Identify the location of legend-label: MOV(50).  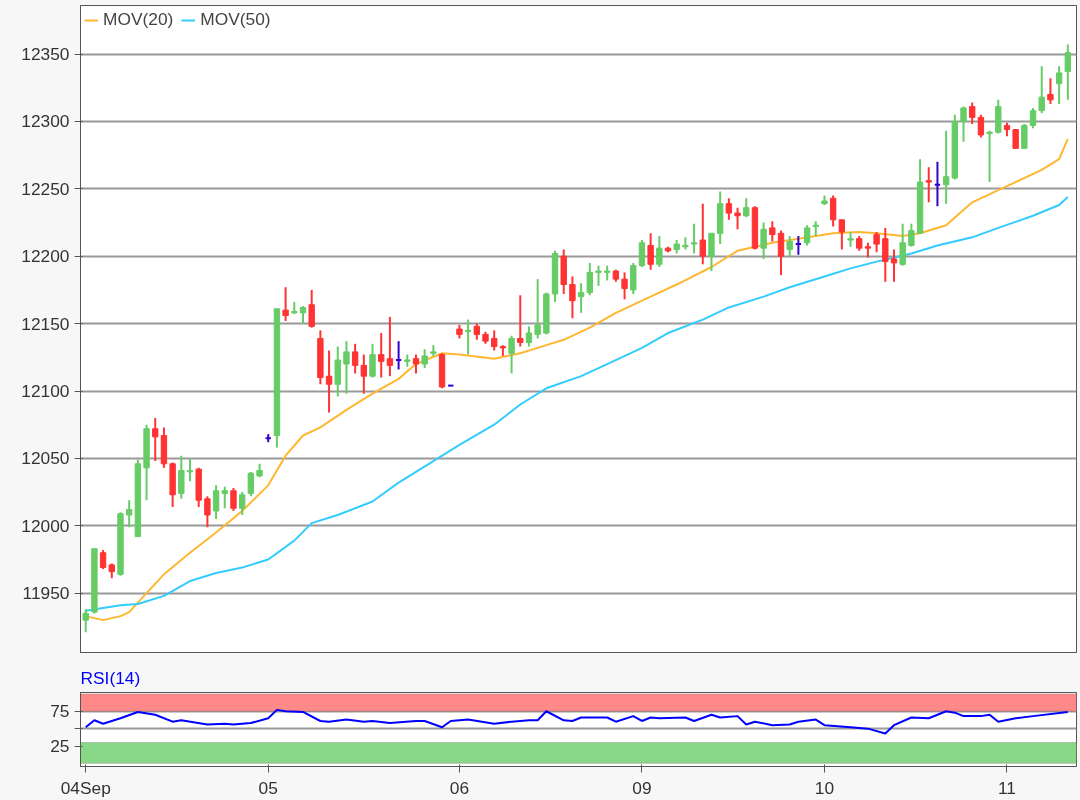
(235, 19).